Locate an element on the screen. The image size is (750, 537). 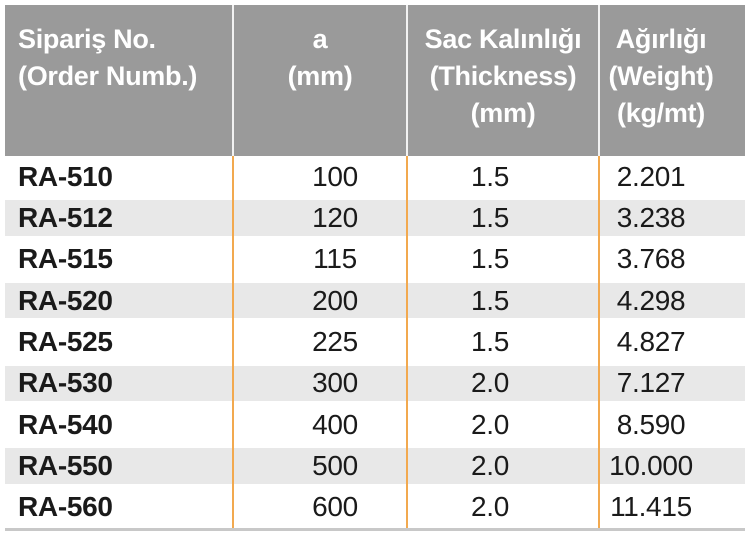
header-a-mm: a (mm) is located at coordinates (320, 80).